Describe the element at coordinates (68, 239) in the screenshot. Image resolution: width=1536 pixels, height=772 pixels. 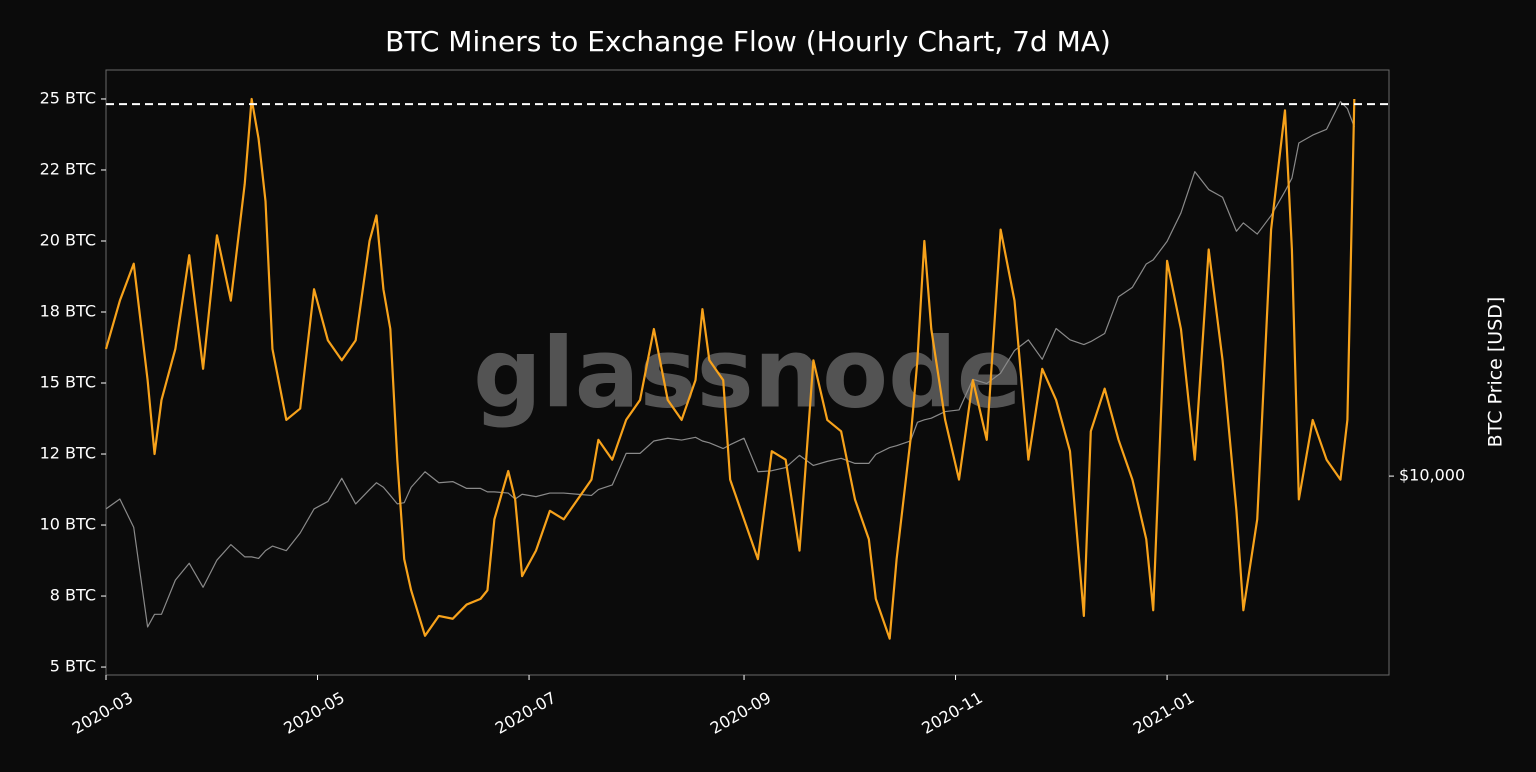
I see `y-tick-label: 20 BTC` at that location.